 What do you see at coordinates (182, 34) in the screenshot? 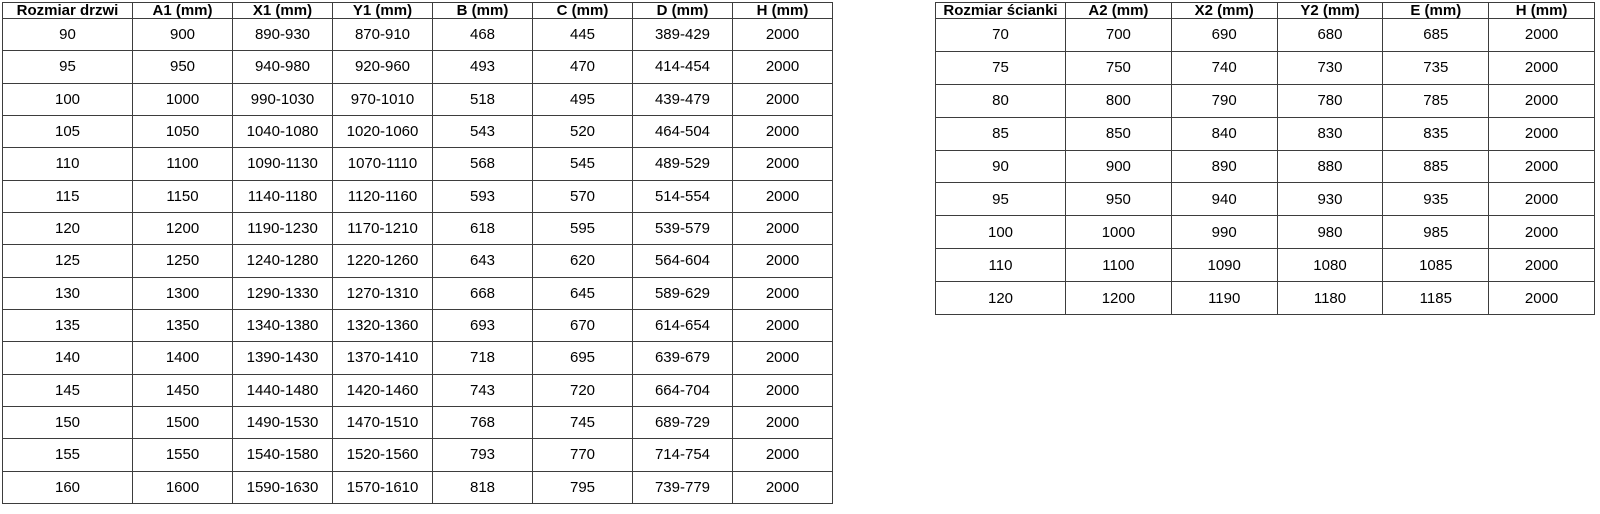
I see `table-cell: 900` at bounding box center [182, 34].